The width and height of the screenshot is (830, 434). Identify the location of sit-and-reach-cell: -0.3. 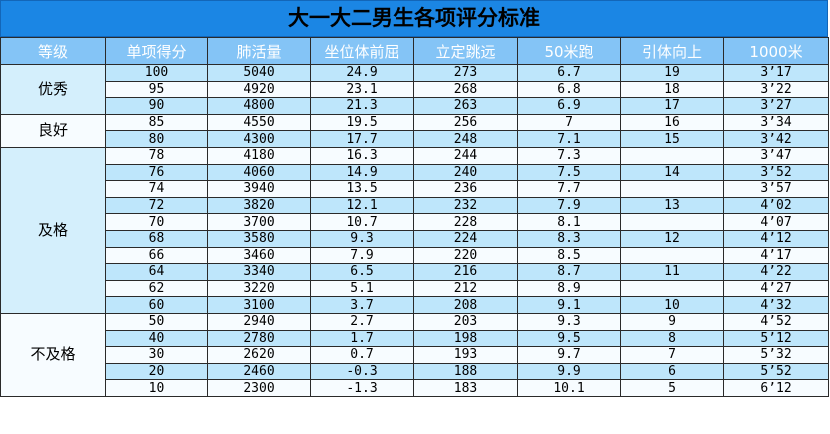
(362, 371).